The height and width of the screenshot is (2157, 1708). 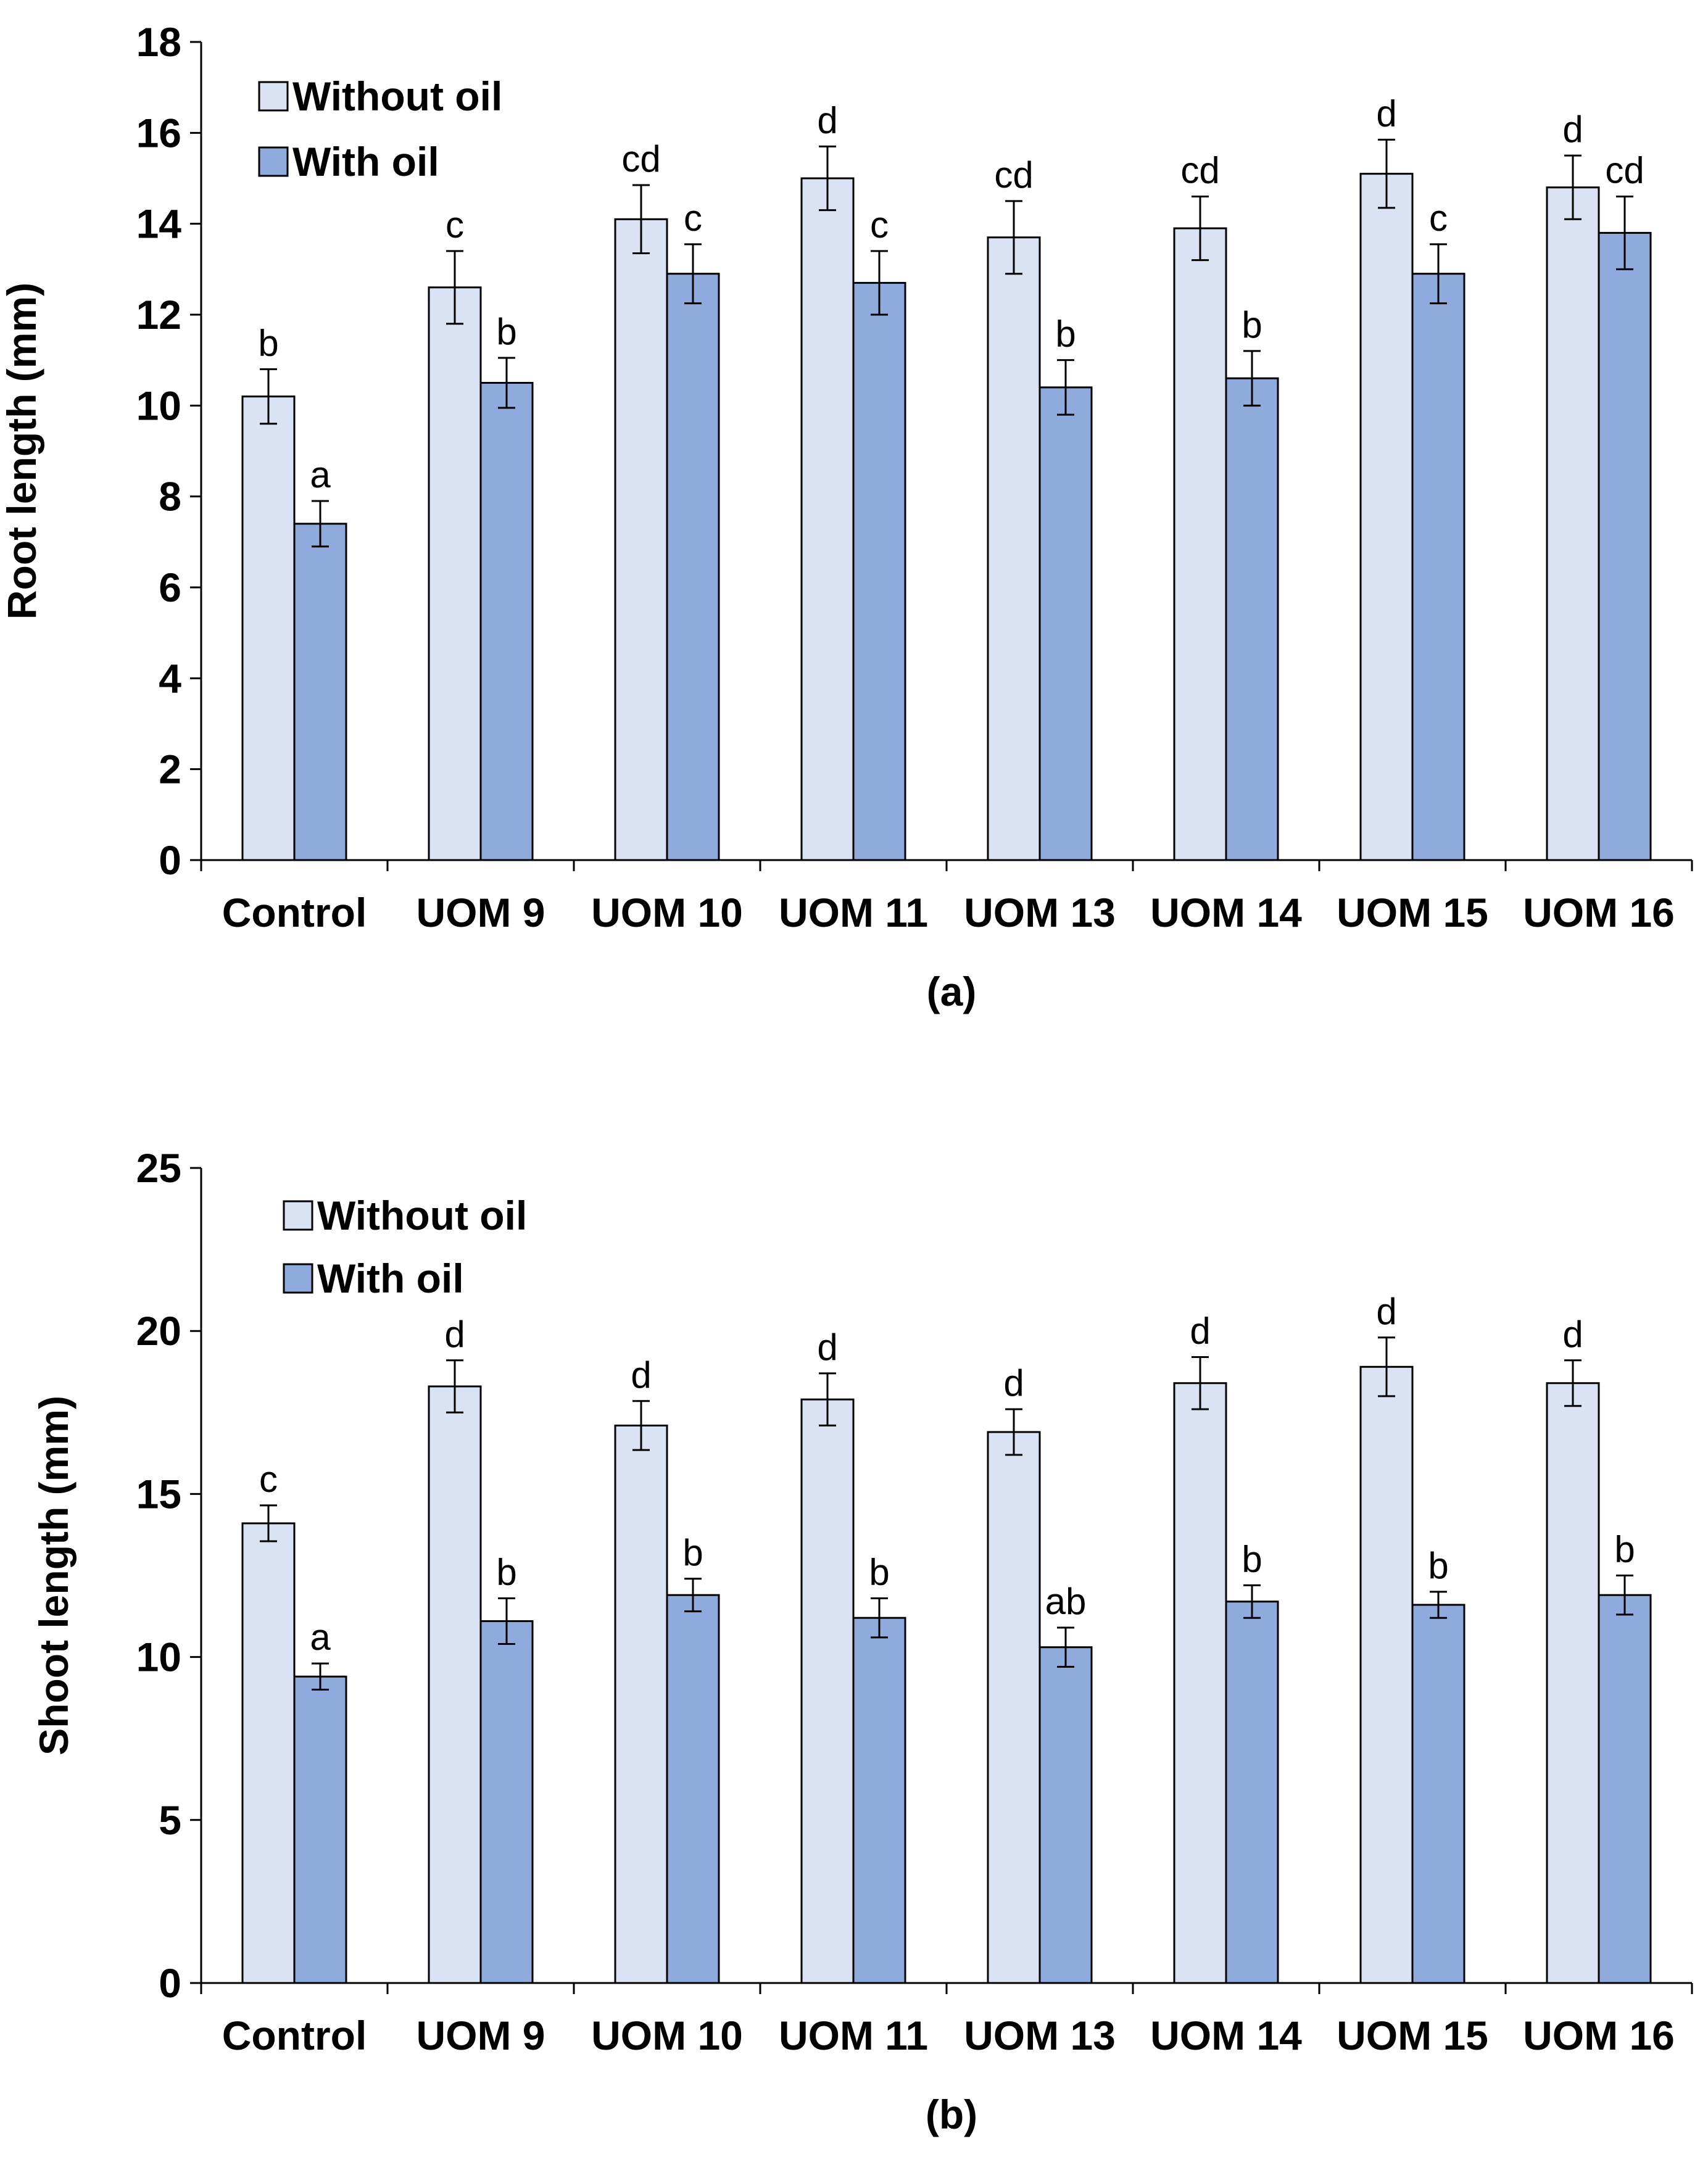 What do you see at coordinates (159, 224) in the screenshot?
I see `y-tick-label: 14` at bounding box center [159, 224].